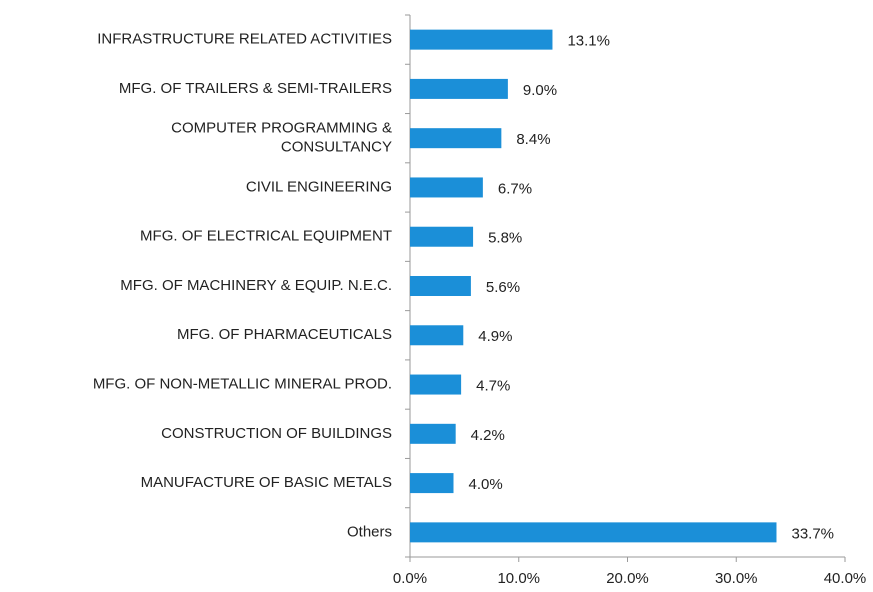 The image size is (873, 592). Describe the element at coordinates (266, 482) in the screenshot. I see `y-tick-label: MANUFACTURE OF BASIC METALS` at that location.